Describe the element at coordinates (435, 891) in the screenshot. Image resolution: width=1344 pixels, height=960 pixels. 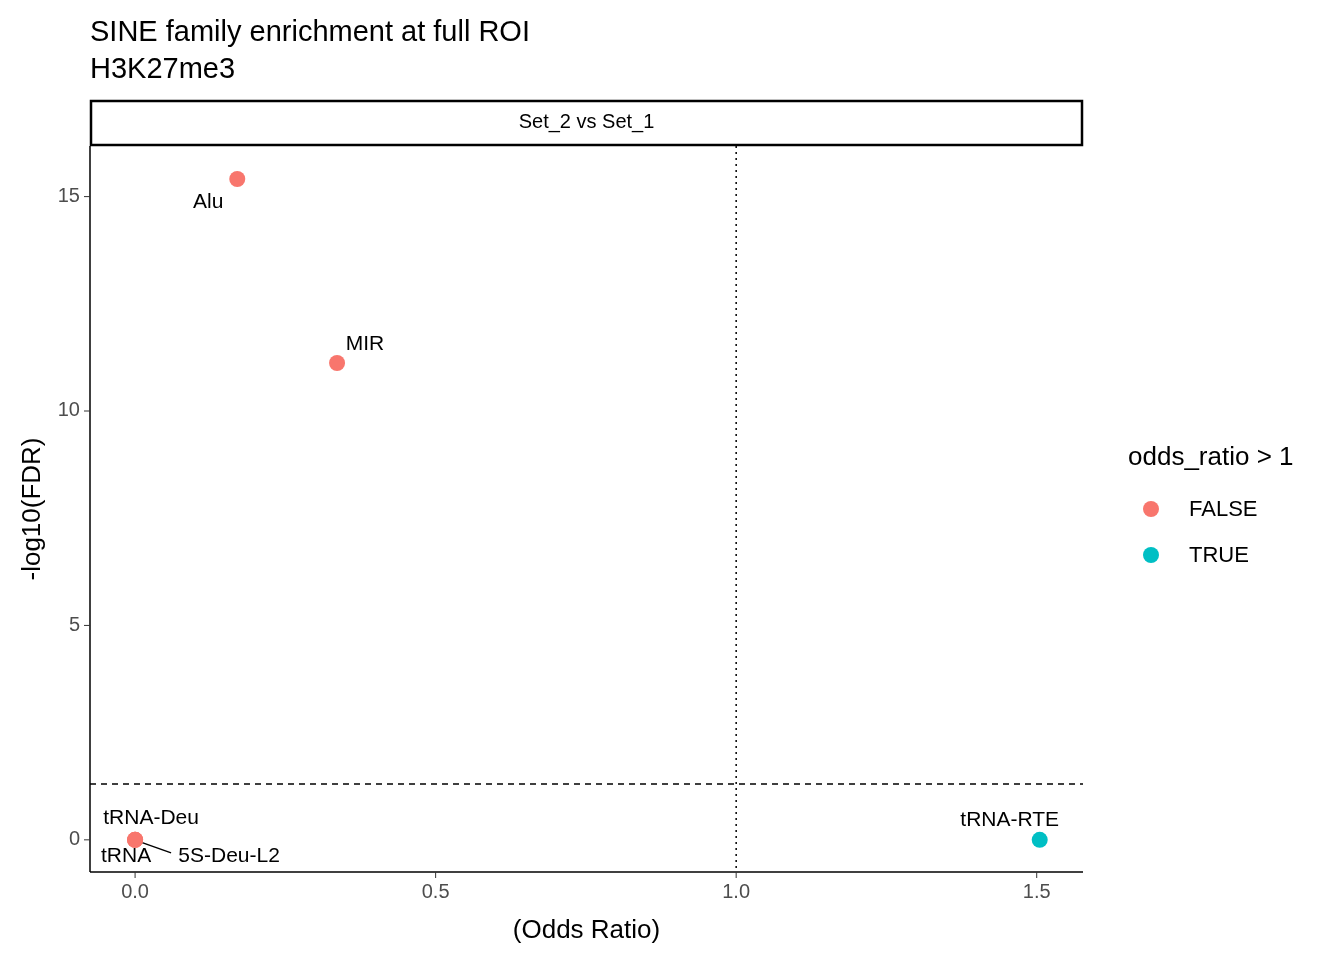
I see `x-tick-label: 0.5` at that location.